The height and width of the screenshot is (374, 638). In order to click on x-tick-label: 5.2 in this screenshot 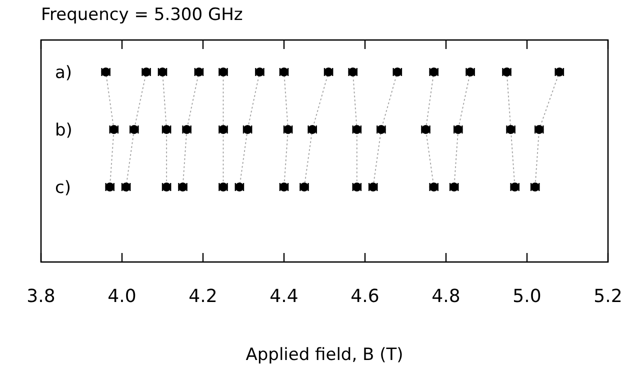, I will do `click(608, 296)`.